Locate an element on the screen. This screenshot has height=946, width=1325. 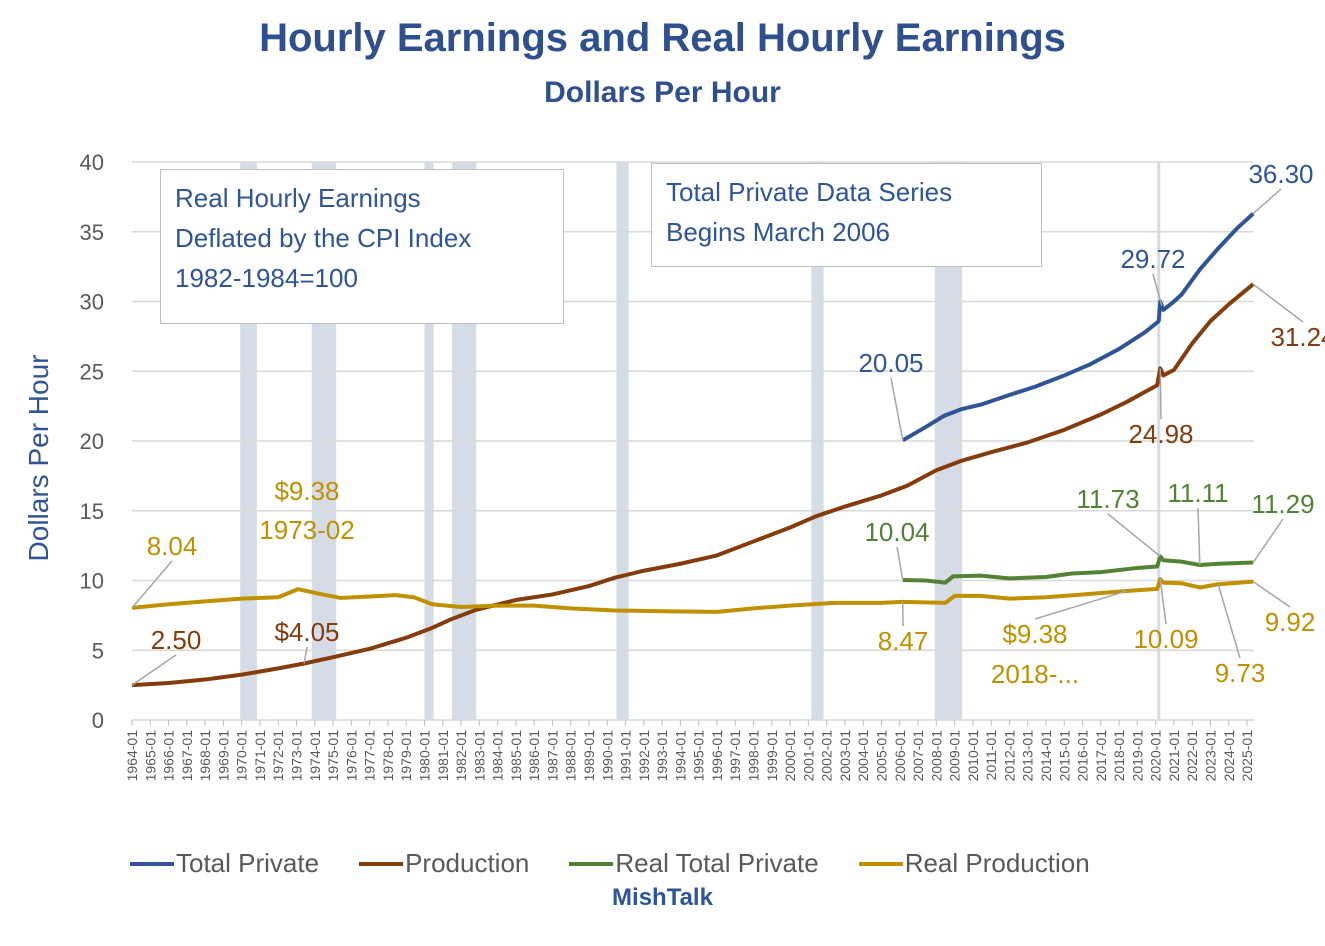
x-tick-label: 1978-01 is located at coordinates (388, 756).